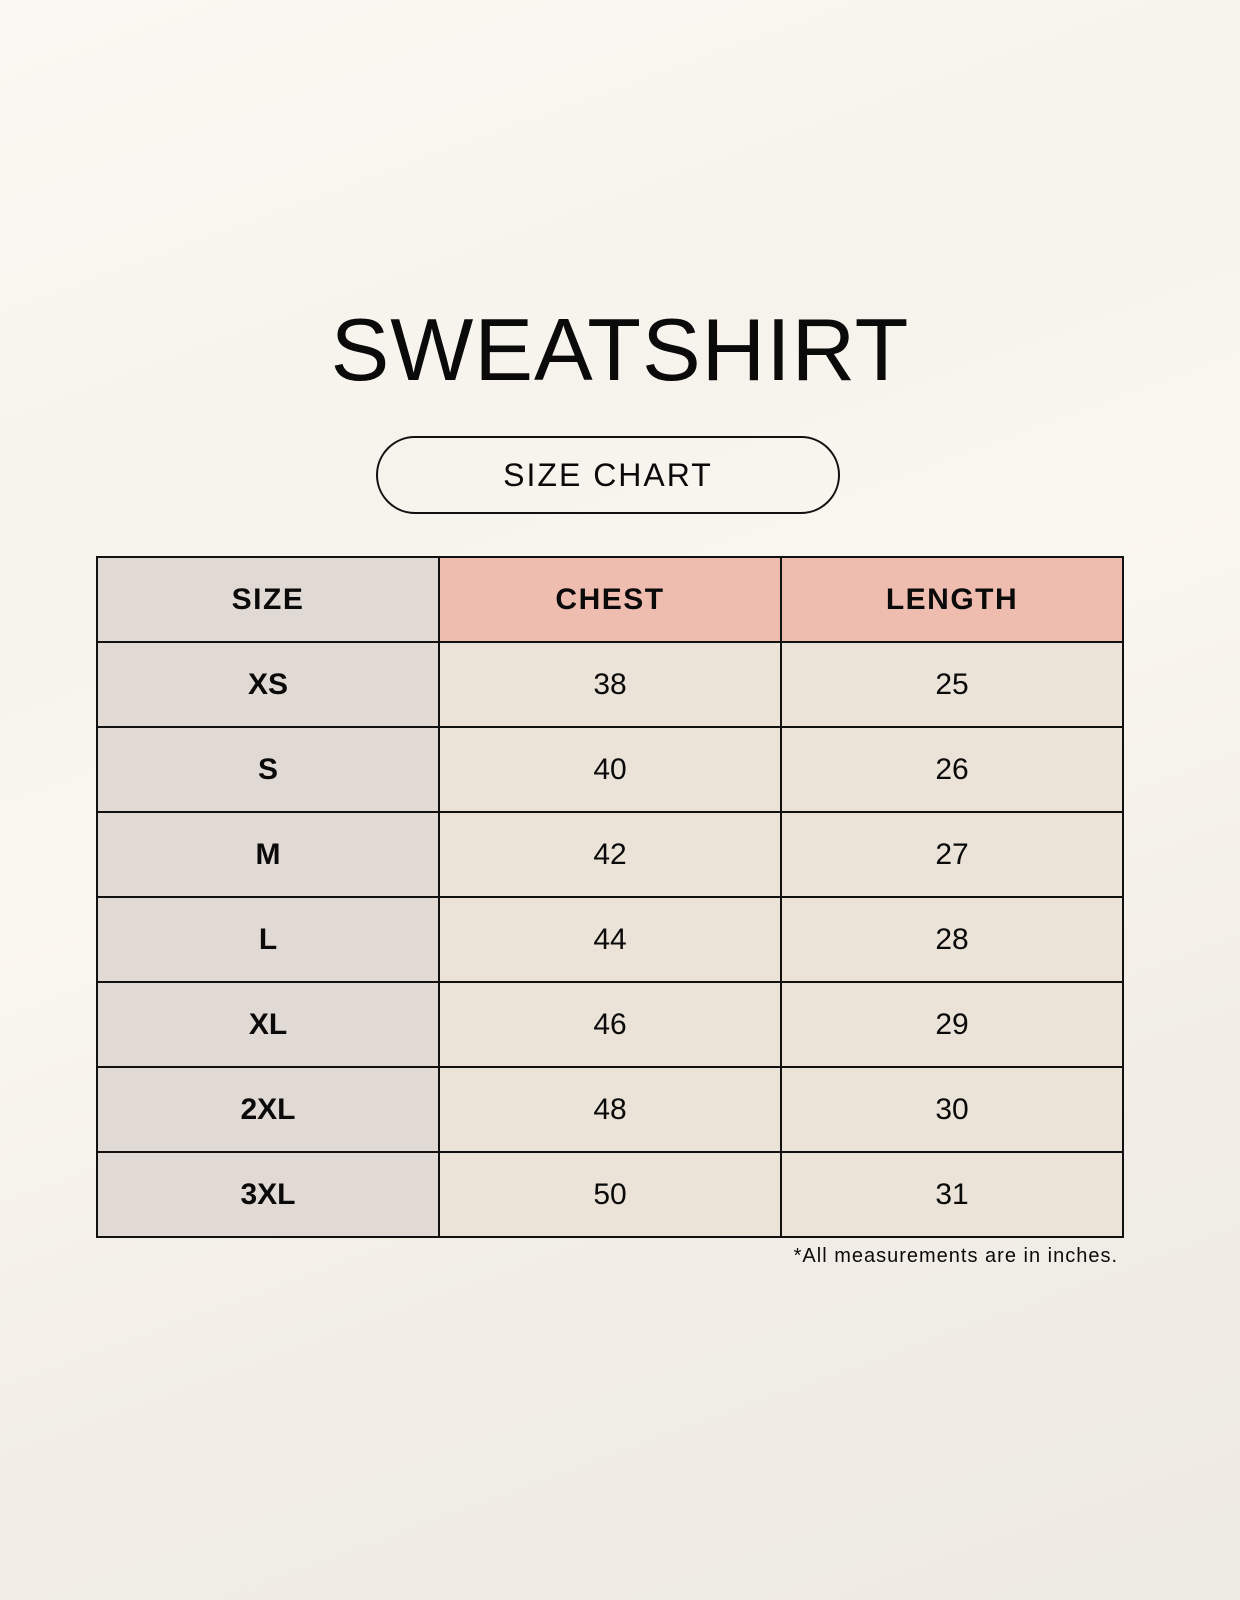  I want to click on cell-length: 25, so click(952, 684).